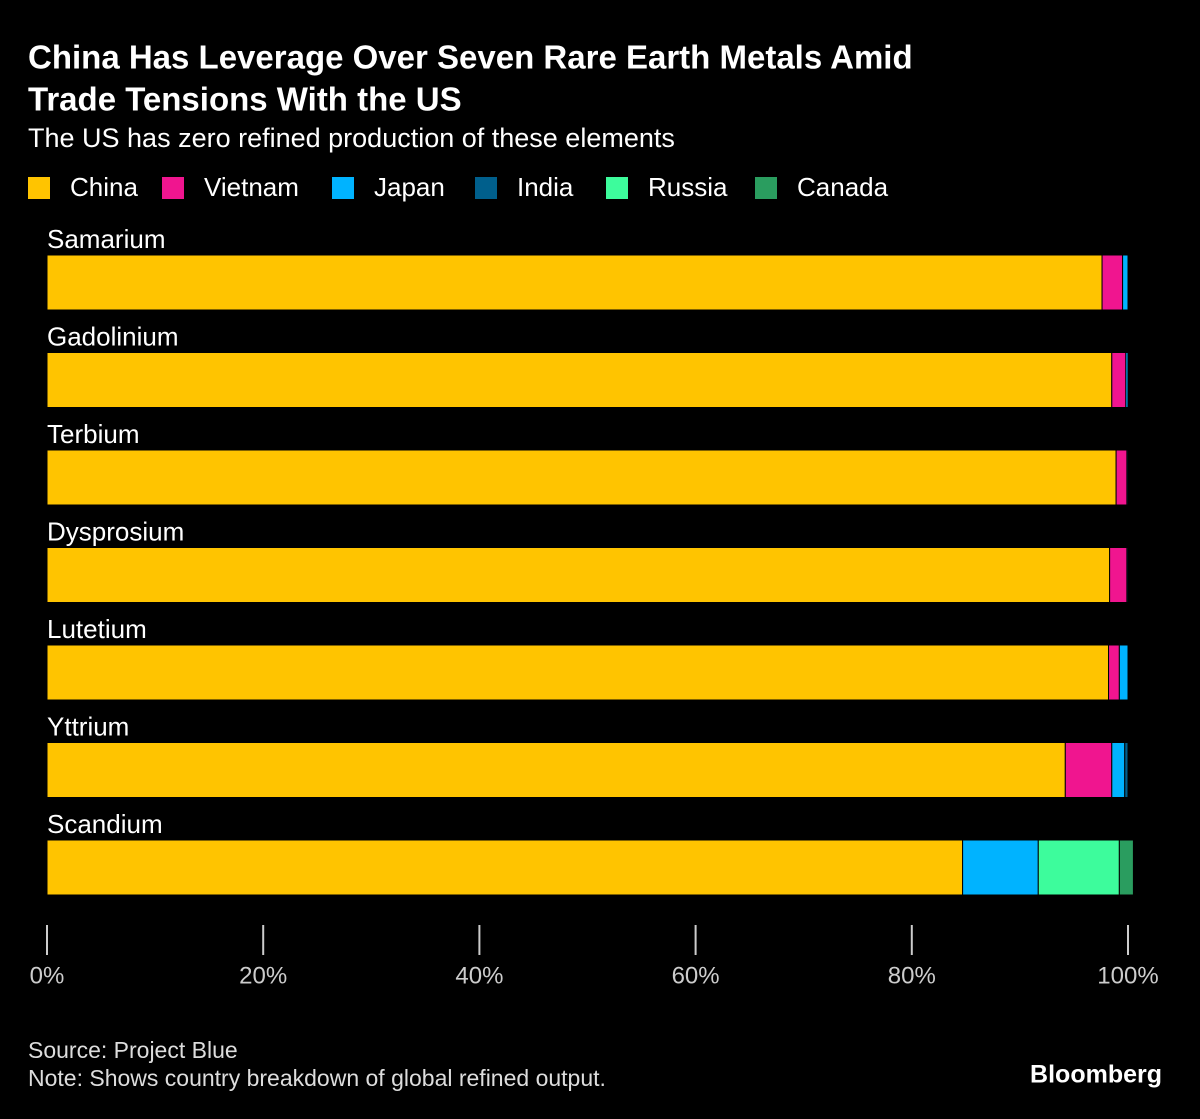 This screenshot has width=1200, height=1119. What do you see at coordinates (688, 187) in the screenshot?
I see `legend-label: Russia` at bounding box center [688, 187].